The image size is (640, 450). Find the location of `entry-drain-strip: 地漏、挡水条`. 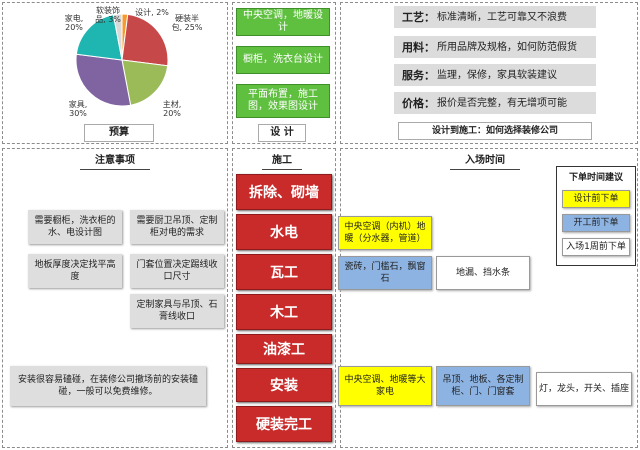

entry-drain-strip: 地漏、挡水条 is located at coordinates (483, 273).